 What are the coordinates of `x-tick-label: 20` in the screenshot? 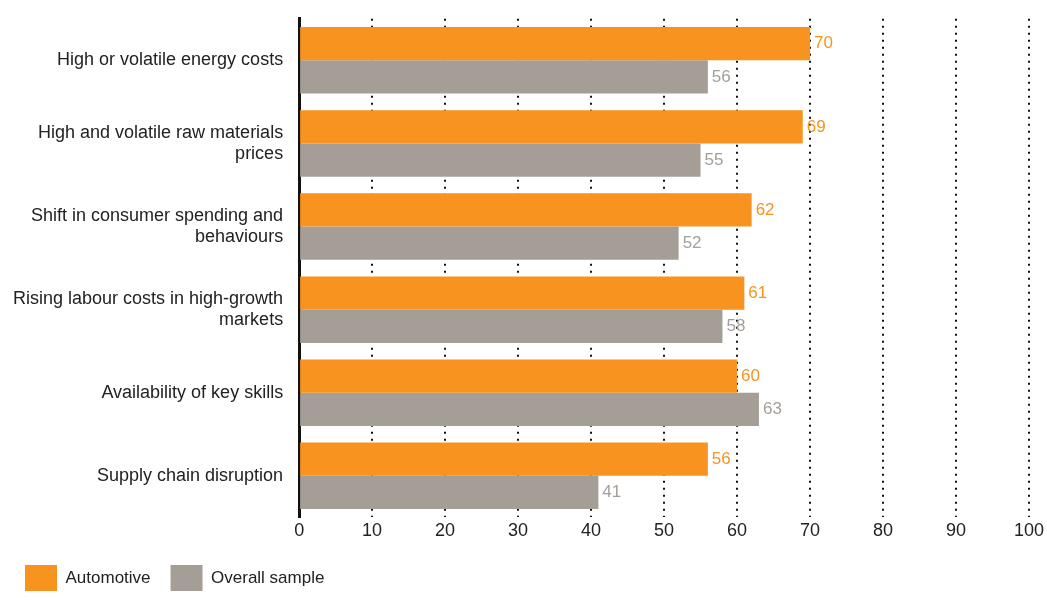 It's located at (445, 530).